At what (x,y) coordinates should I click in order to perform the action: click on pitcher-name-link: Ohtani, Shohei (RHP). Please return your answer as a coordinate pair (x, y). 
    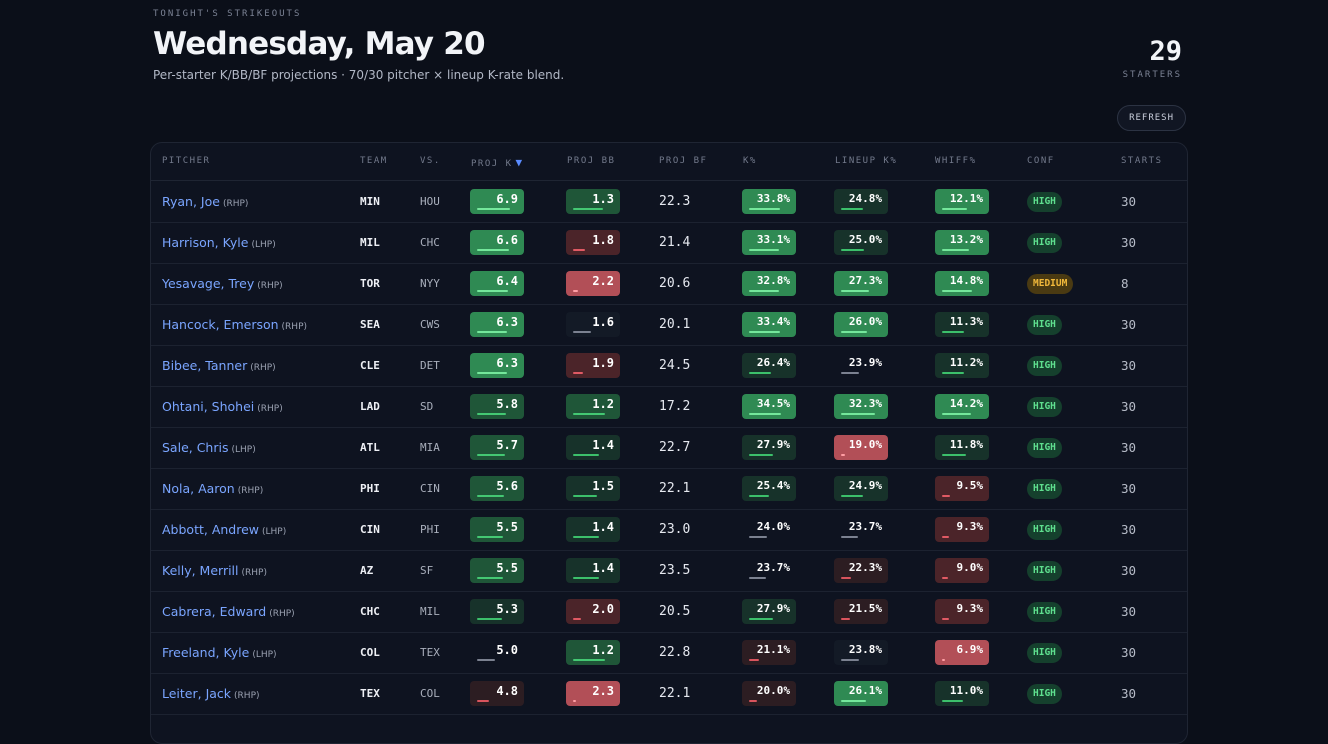
    Looking at the image, I should click on (222, 406).